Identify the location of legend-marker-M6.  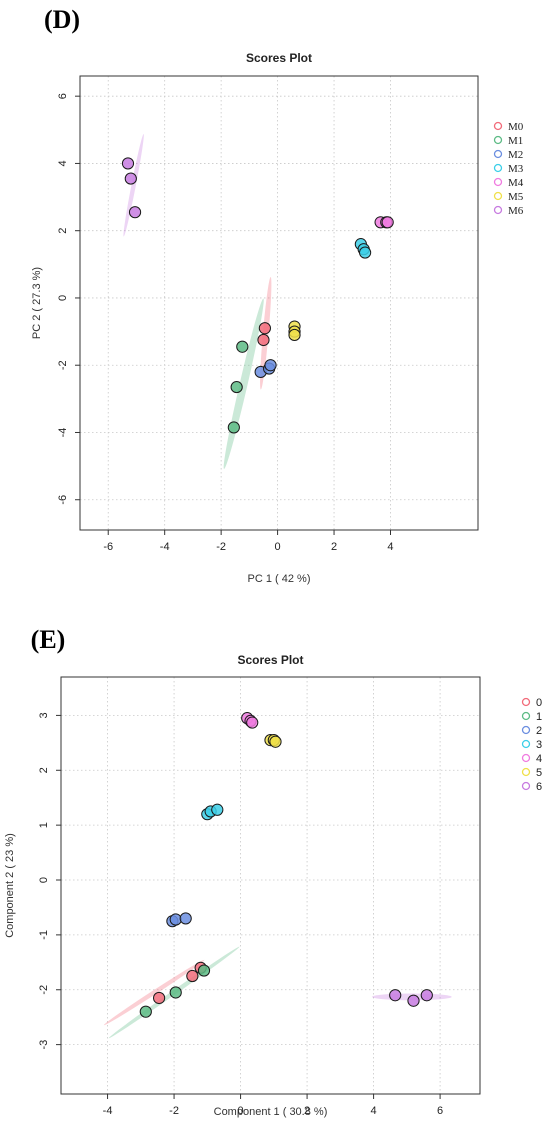
(498, 210).